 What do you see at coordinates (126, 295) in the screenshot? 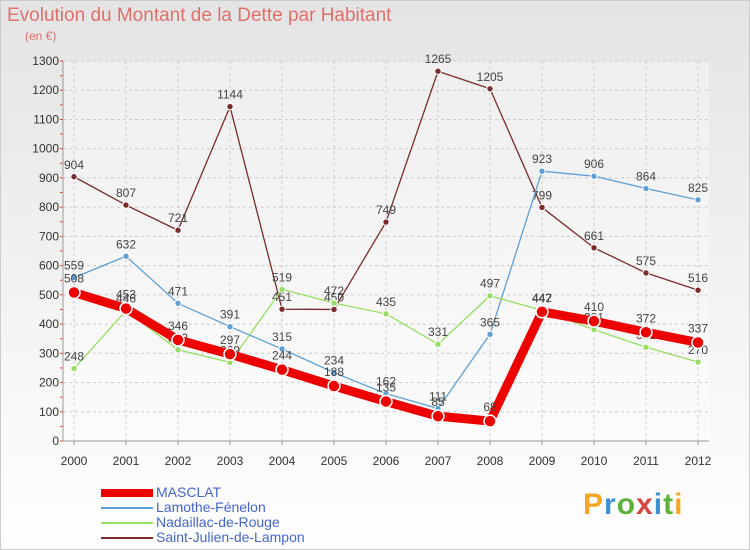
I see `data-label: 453` at bounding box center [126, 295].